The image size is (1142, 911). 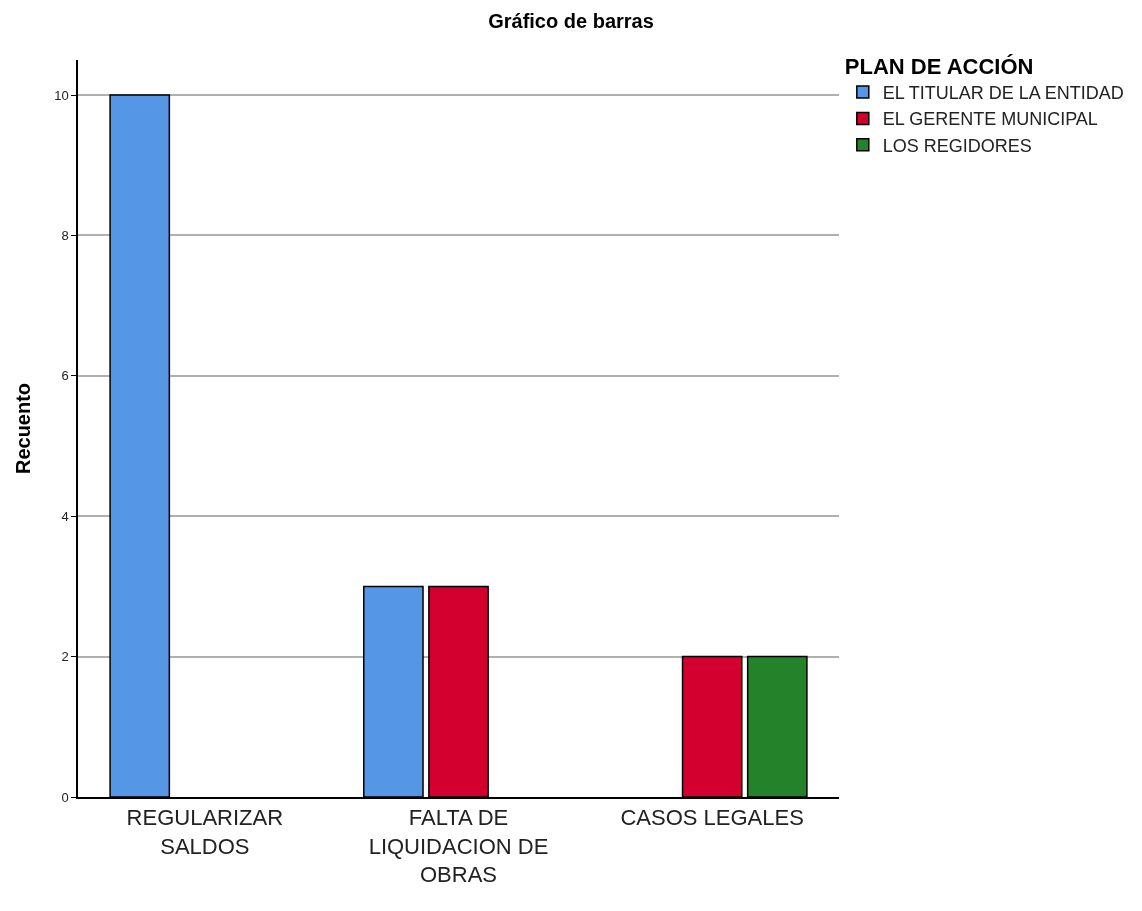 What do you see at coordinates (205, 832) in the screenshot?
I see `x-tick-label: REGULARIZAR SALDOS` at bounding box center [205, 832].